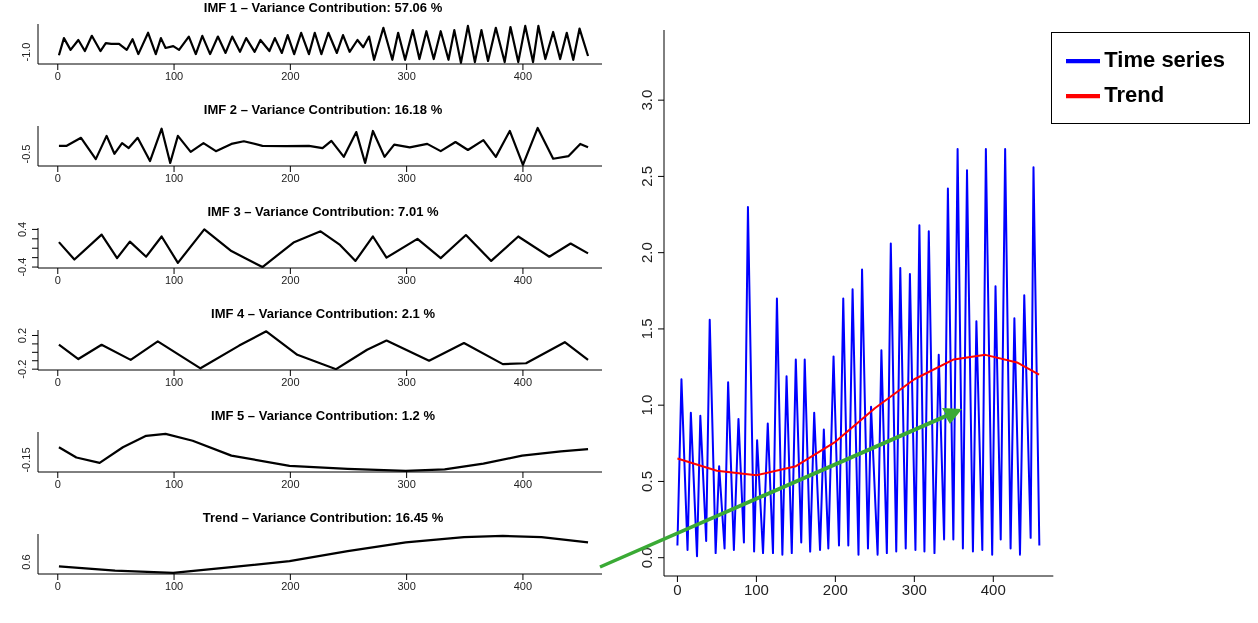 This screenshot has width=1258, height=623. What do you see at coordinates (646, 100) in the screenshot?
I see `y-tick-label: 3.0` at bounding box center [646, 100].